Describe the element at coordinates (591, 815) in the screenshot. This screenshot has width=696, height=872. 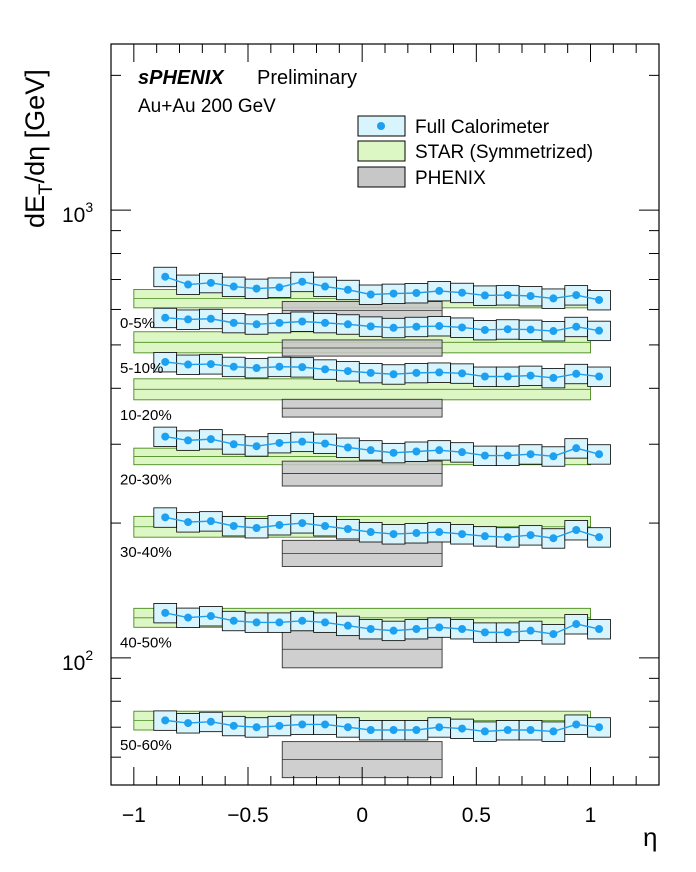
I see `x-tick-label: 1` at that location.